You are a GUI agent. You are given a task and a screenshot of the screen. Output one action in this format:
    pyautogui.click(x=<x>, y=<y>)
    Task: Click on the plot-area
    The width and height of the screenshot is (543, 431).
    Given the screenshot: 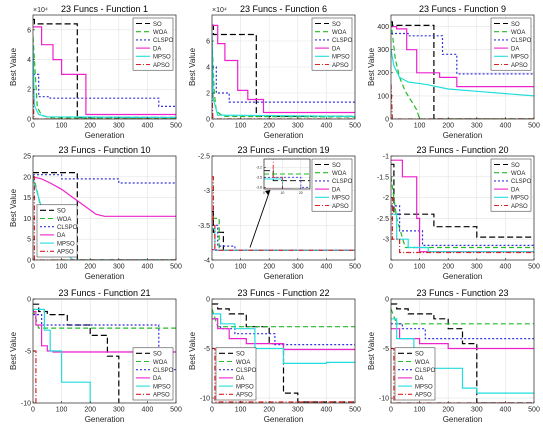 What is the action you would take?
    pyautogui.click(x=287, y=174)
    